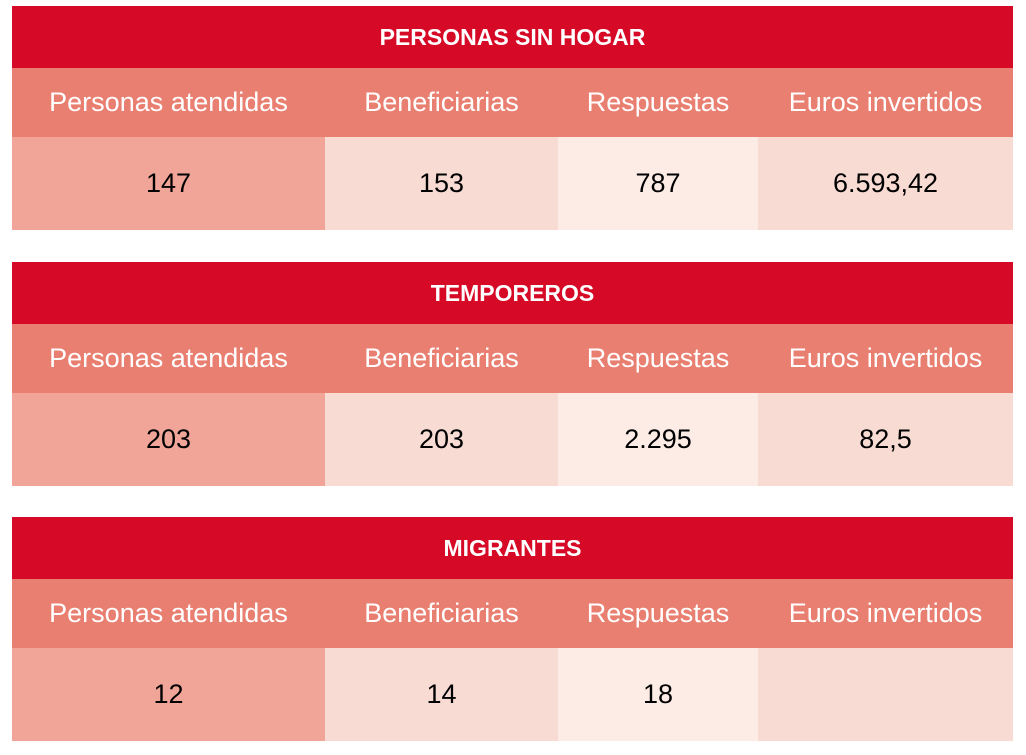  What do you see at coordinates (885, 439) in the screenshot?
I see `table-cell: 82,5` at bounding box center [885, 439].